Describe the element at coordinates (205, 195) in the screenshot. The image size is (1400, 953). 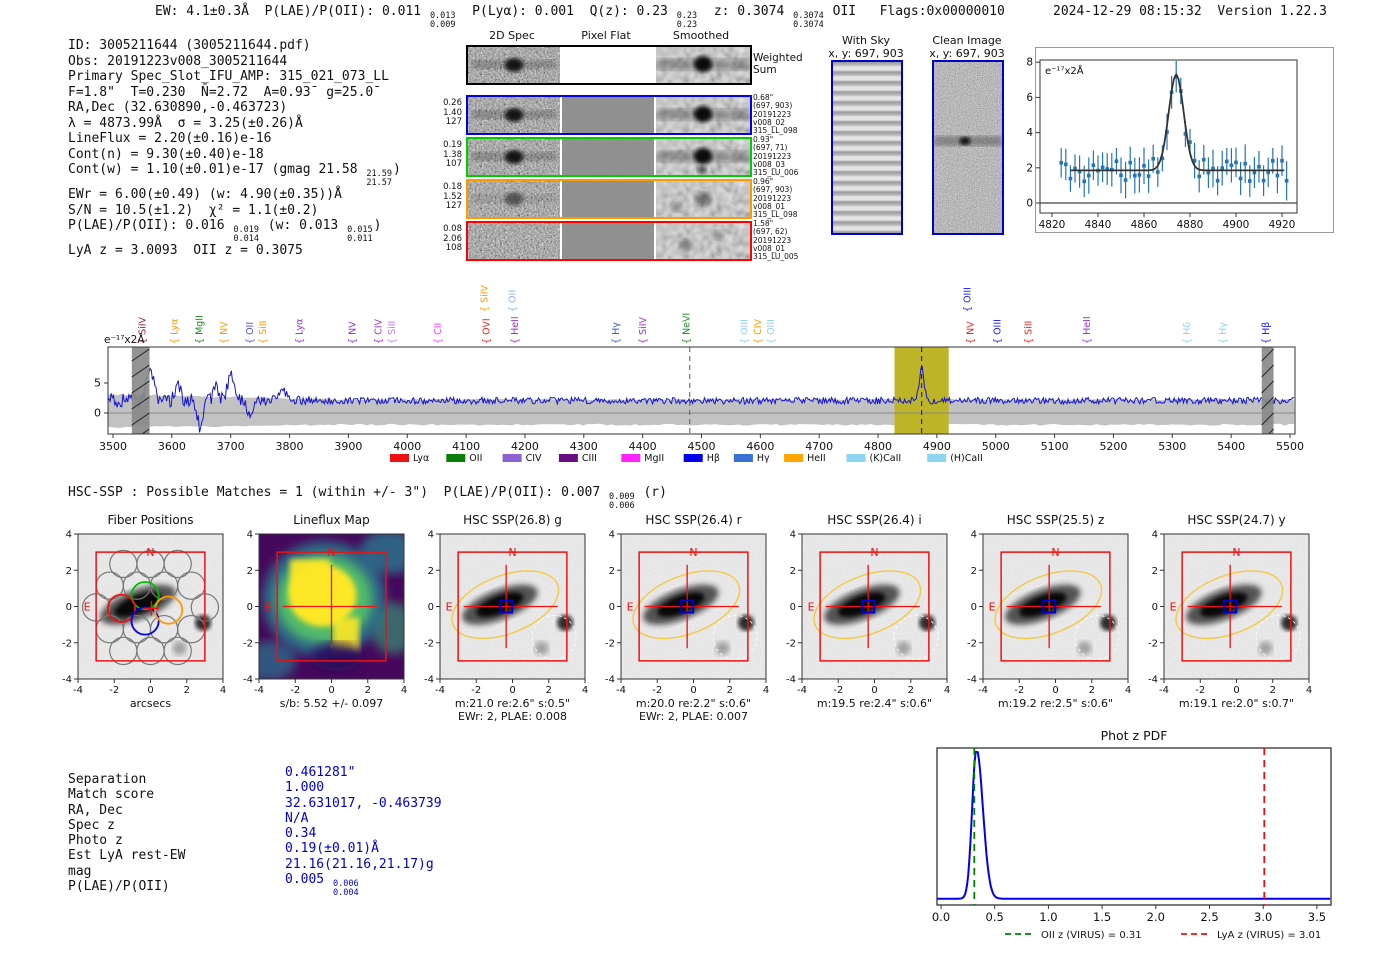
I see `info-line: EWr = 6.00(±0.49) (w: 4.90(±0.35))Å` at that location.